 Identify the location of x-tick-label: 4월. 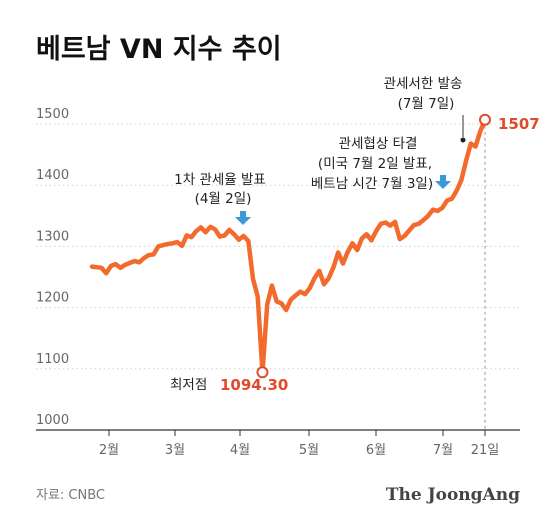
(240, 450).